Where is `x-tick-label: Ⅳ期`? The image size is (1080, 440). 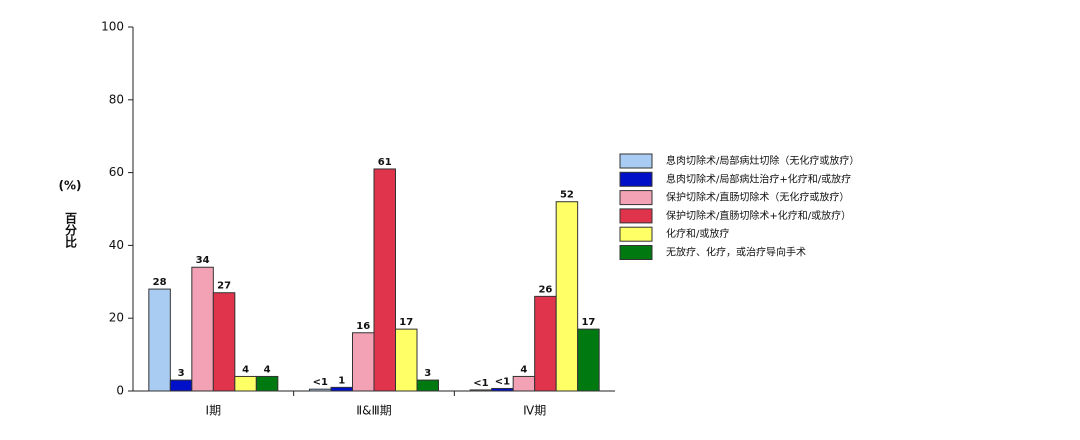
x-tick-label: Ⅳ期 is located at coordinates (534, 411).